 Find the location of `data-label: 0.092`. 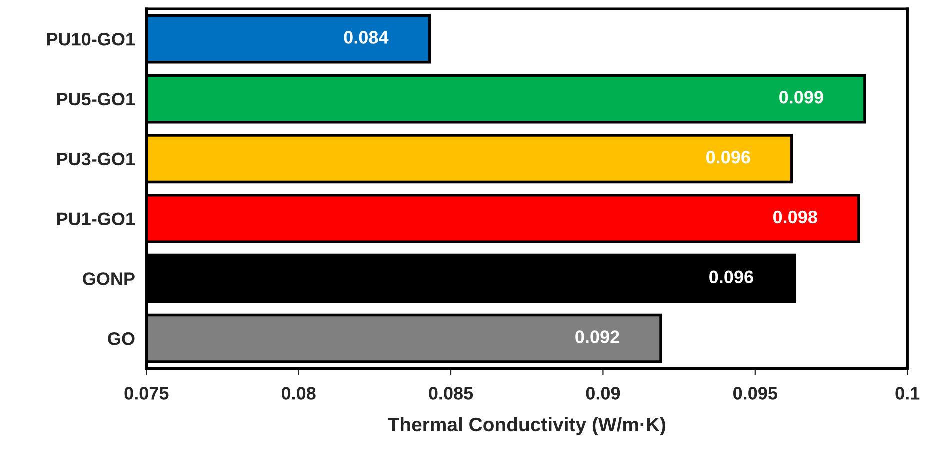

data-label: 0.092 is located at coordinates (598, 337).